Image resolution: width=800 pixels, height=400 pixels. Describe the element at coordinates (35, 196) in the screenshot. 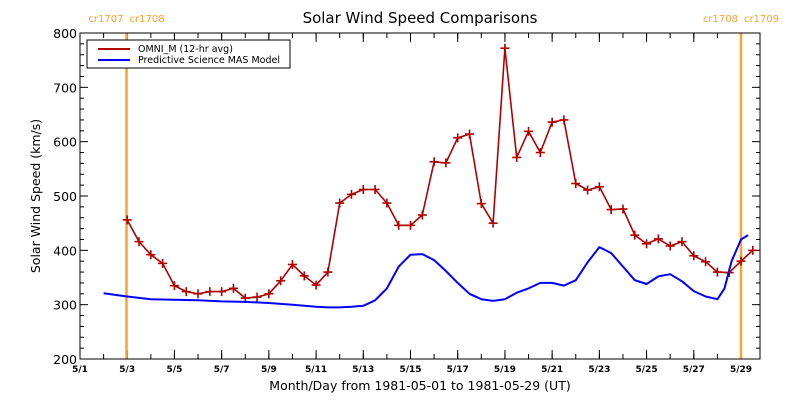

I see `y-axis-label: Solar Wind Speed (km/s)` at that location.